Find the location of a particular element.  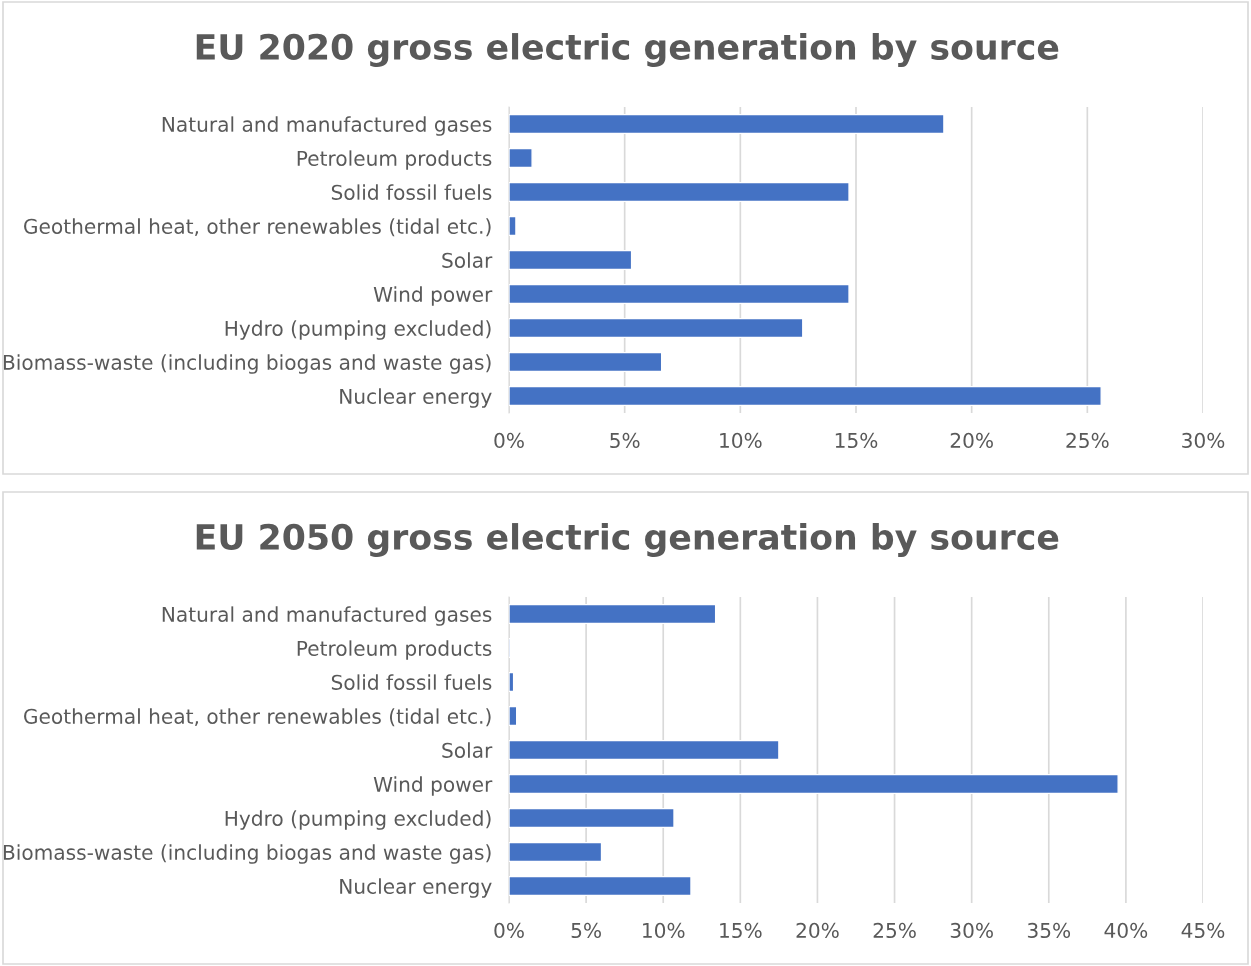

x-tick-label: 45% is located at coordinates (1203, 930).